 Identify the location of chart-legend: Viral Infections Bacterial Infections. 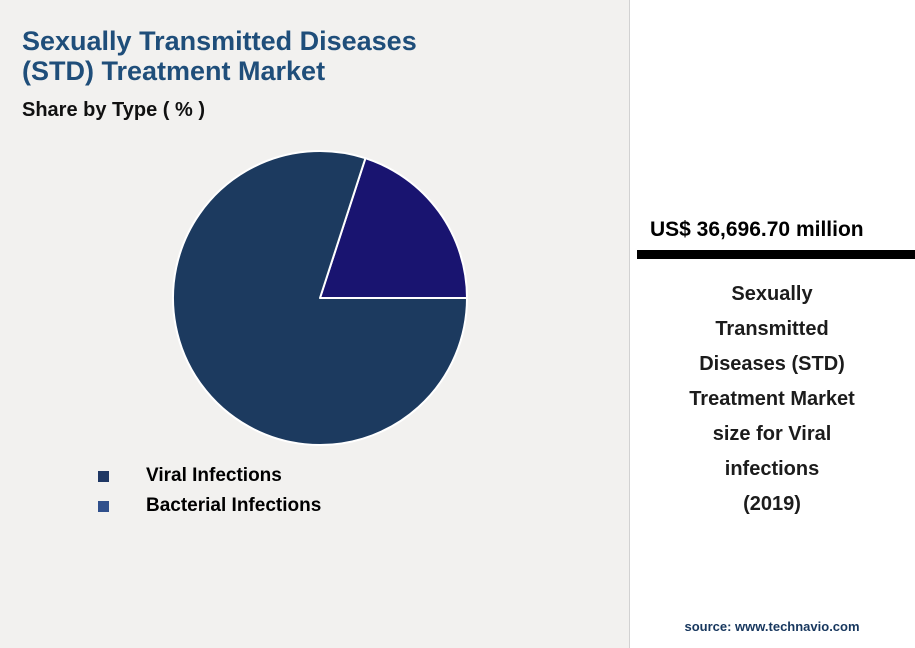
(209, 491).